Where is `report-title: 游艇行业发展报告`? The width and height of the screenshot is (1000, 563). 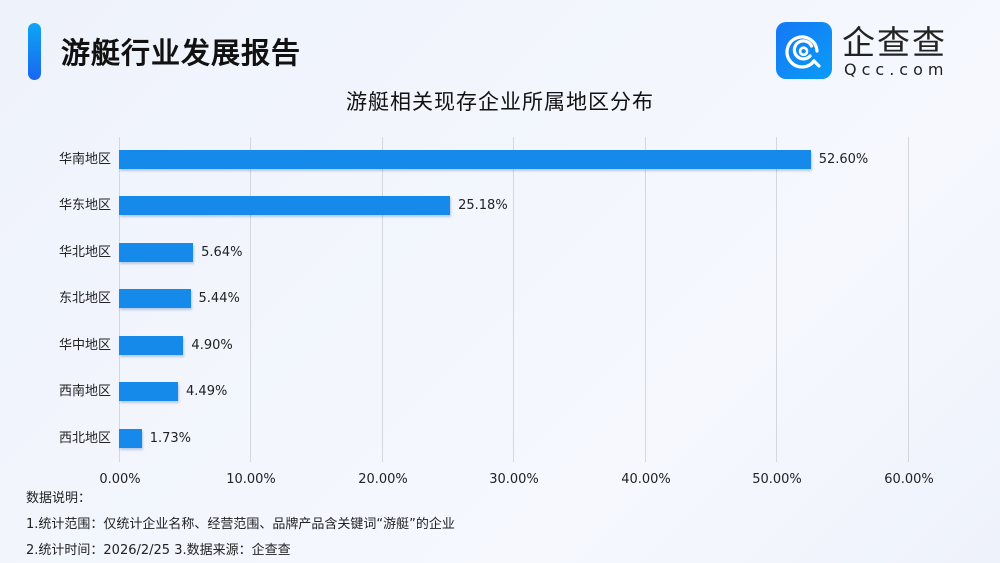
report-title: 游艇行业发展报告 is located at coordinates (181, 53).